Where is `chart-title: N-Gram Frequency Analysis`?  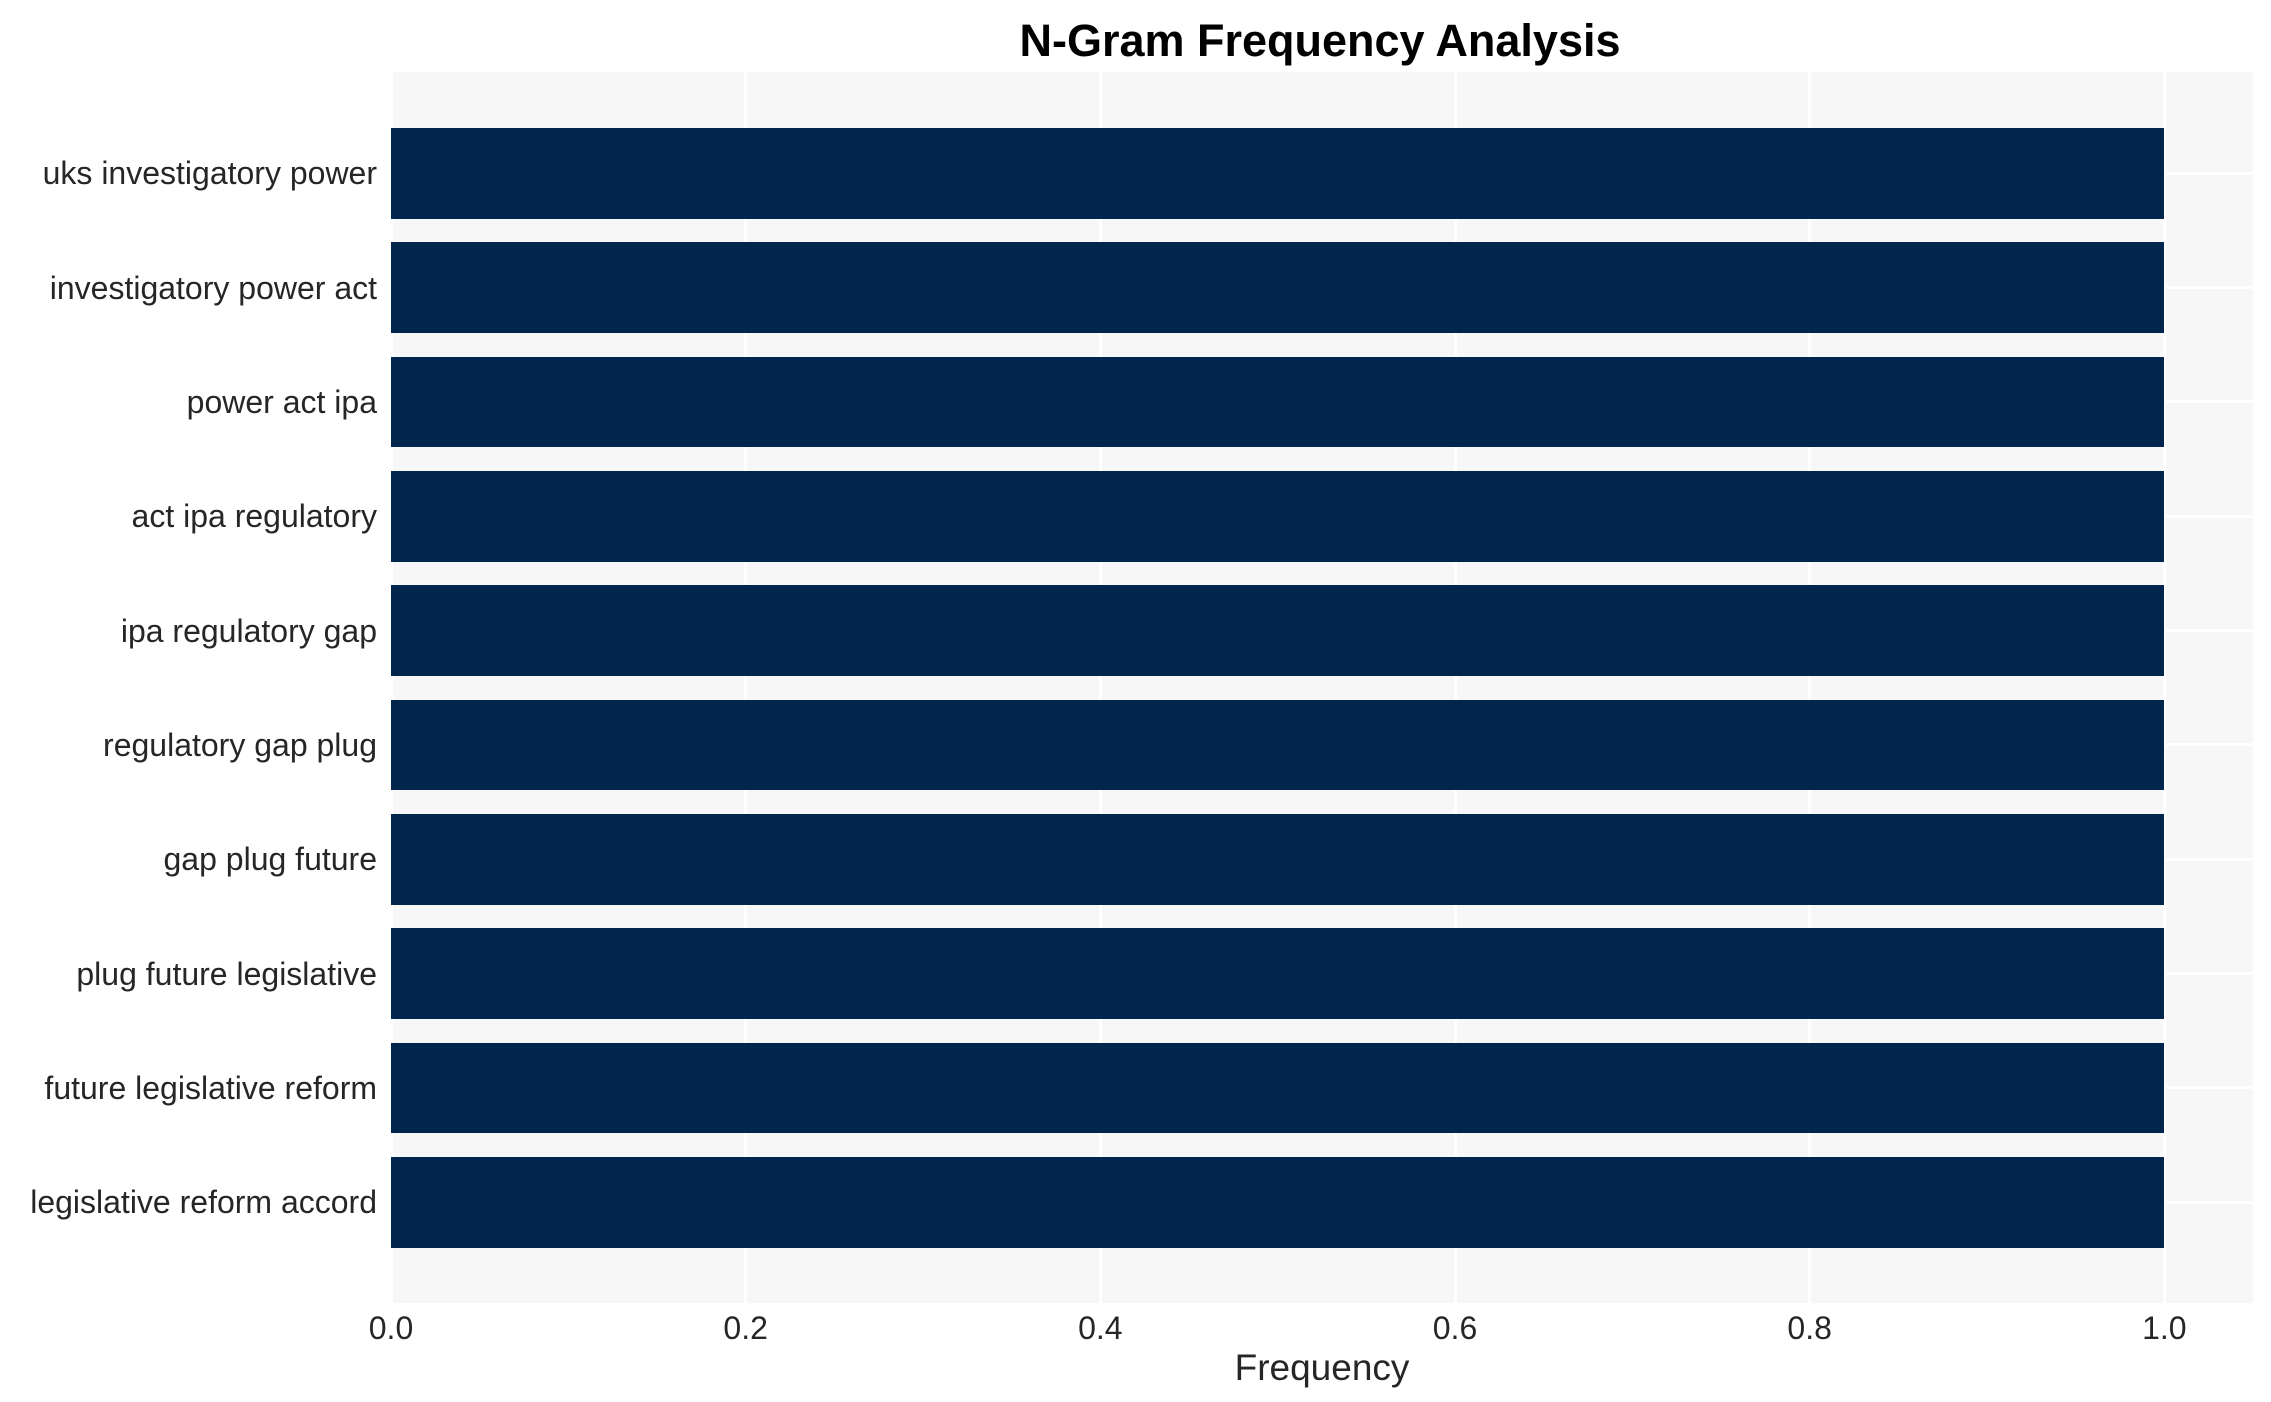
chart-title: N-Gram Frequency Analysis is located at coordinates (1320, 40).